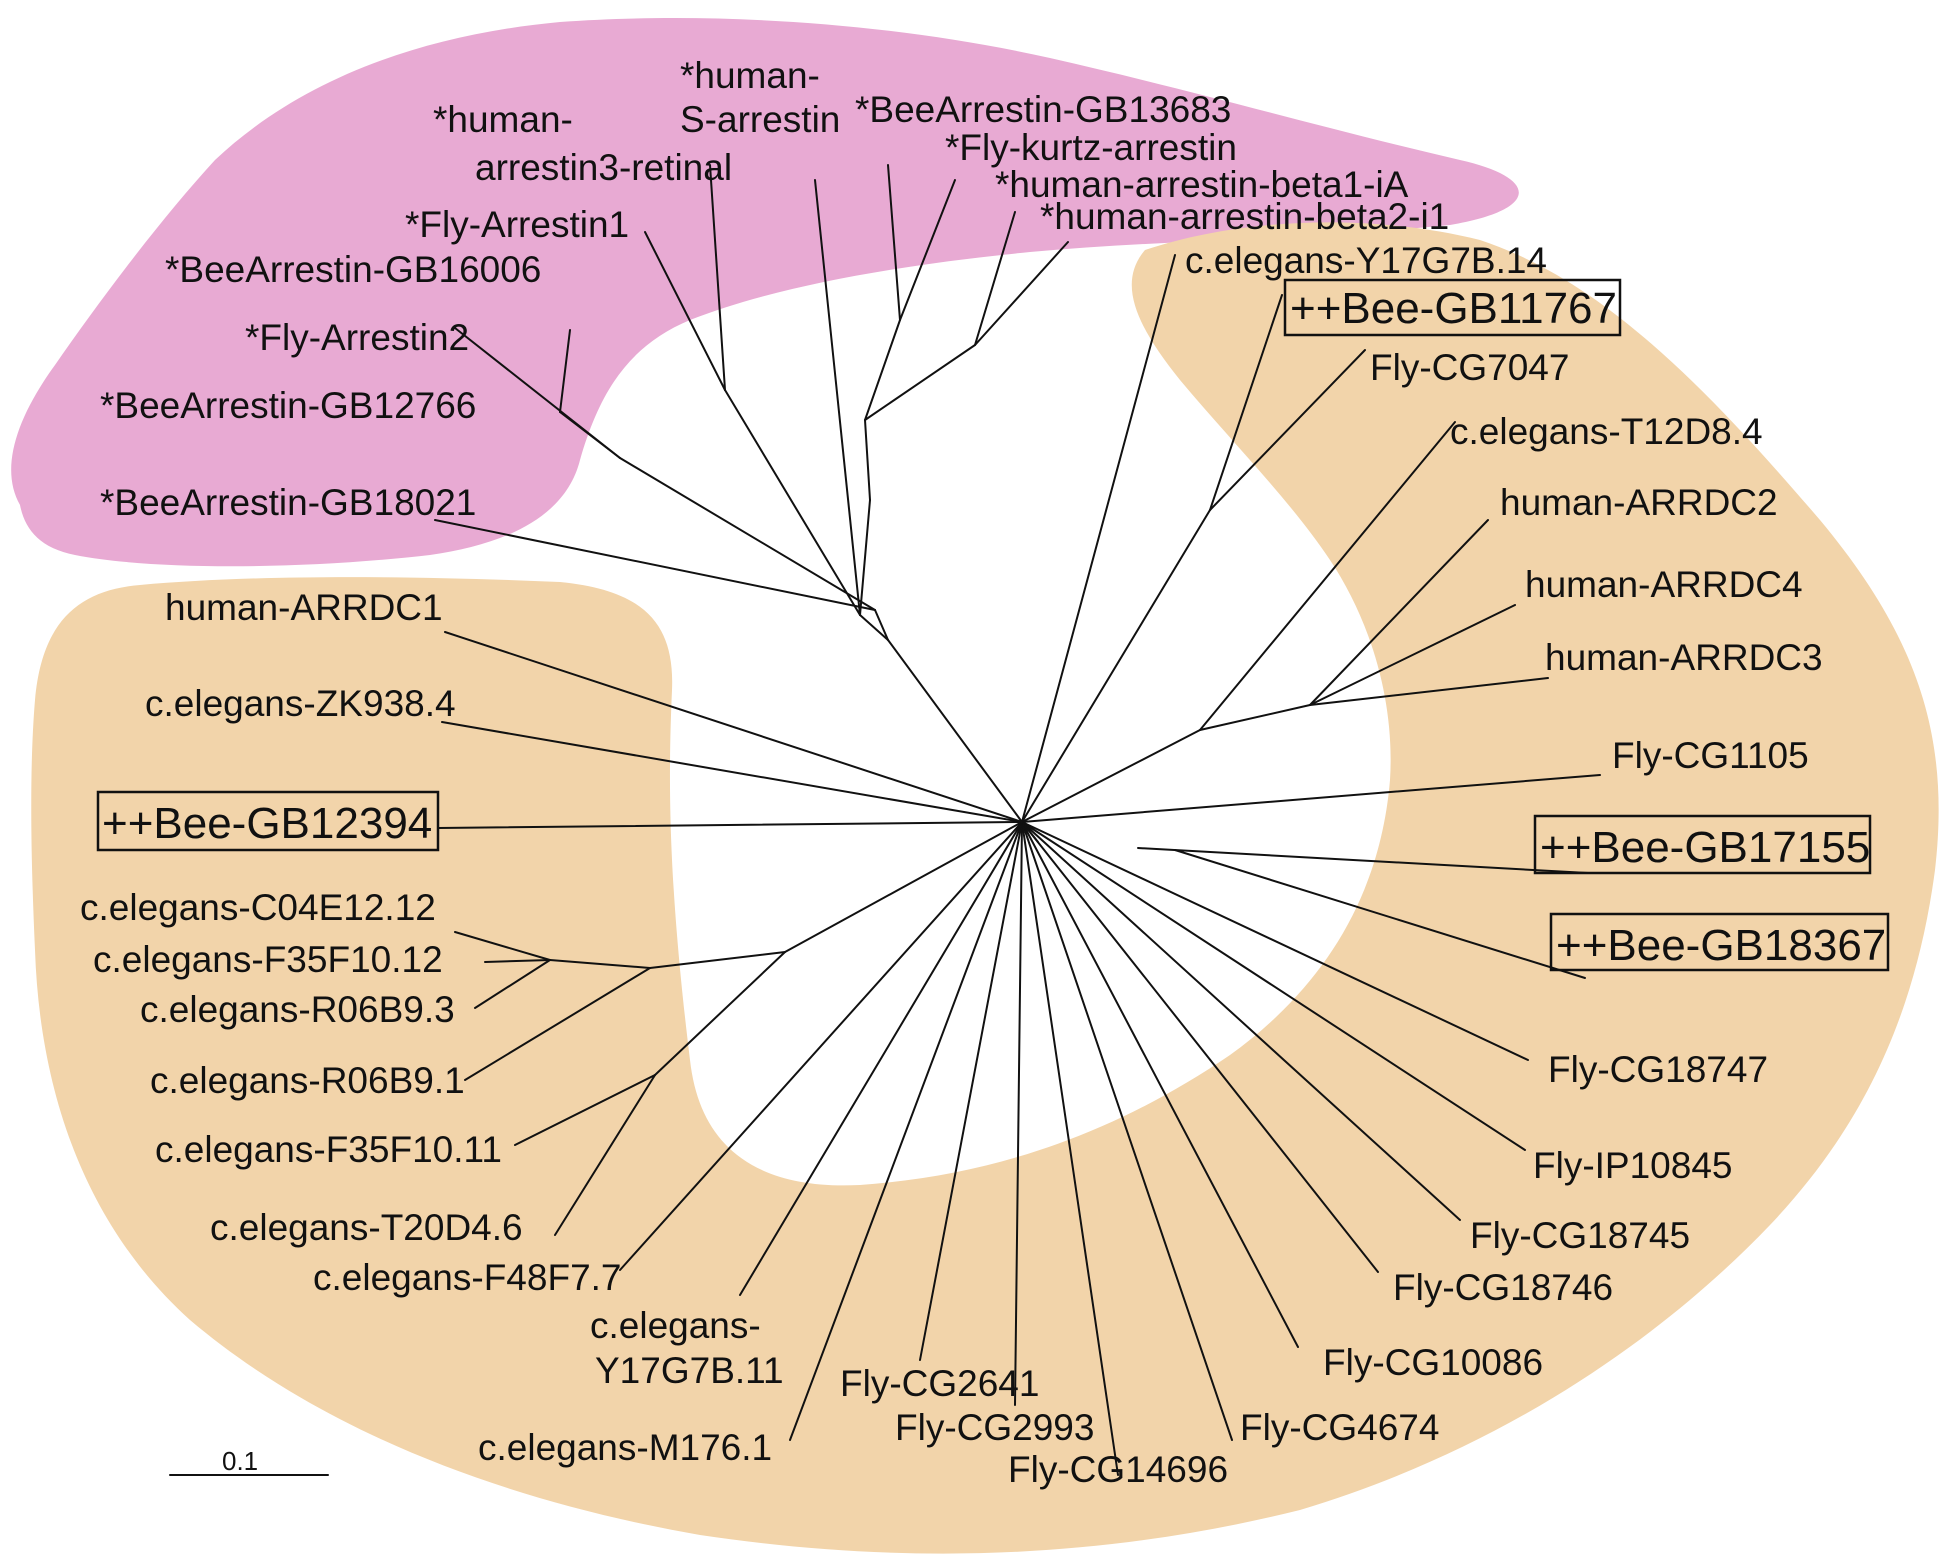 This screenshot has width=1939, height=1567. I want to click on scale-bar: 0.1, so click(249, 1461).